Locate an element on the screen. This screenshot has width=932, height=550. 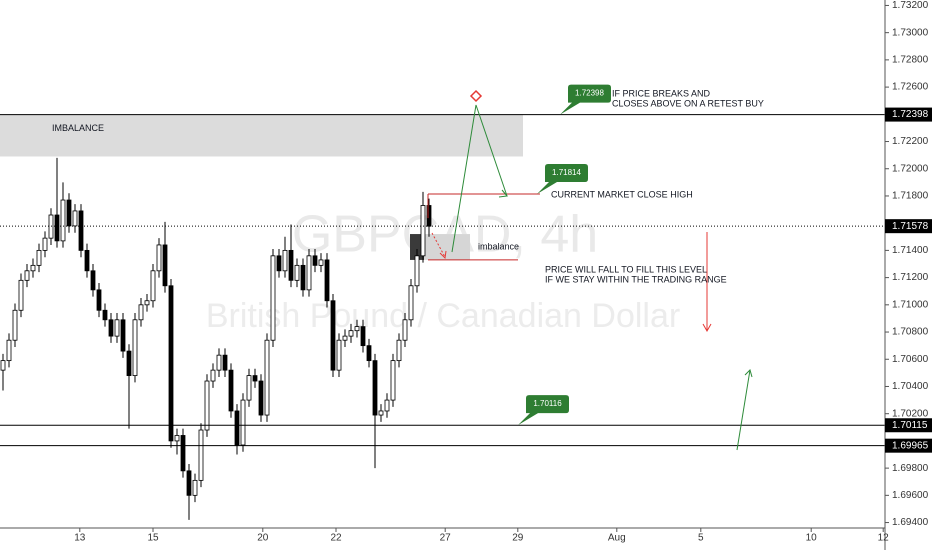
x-tick-label: Aug is located at coordinates (617, 538).